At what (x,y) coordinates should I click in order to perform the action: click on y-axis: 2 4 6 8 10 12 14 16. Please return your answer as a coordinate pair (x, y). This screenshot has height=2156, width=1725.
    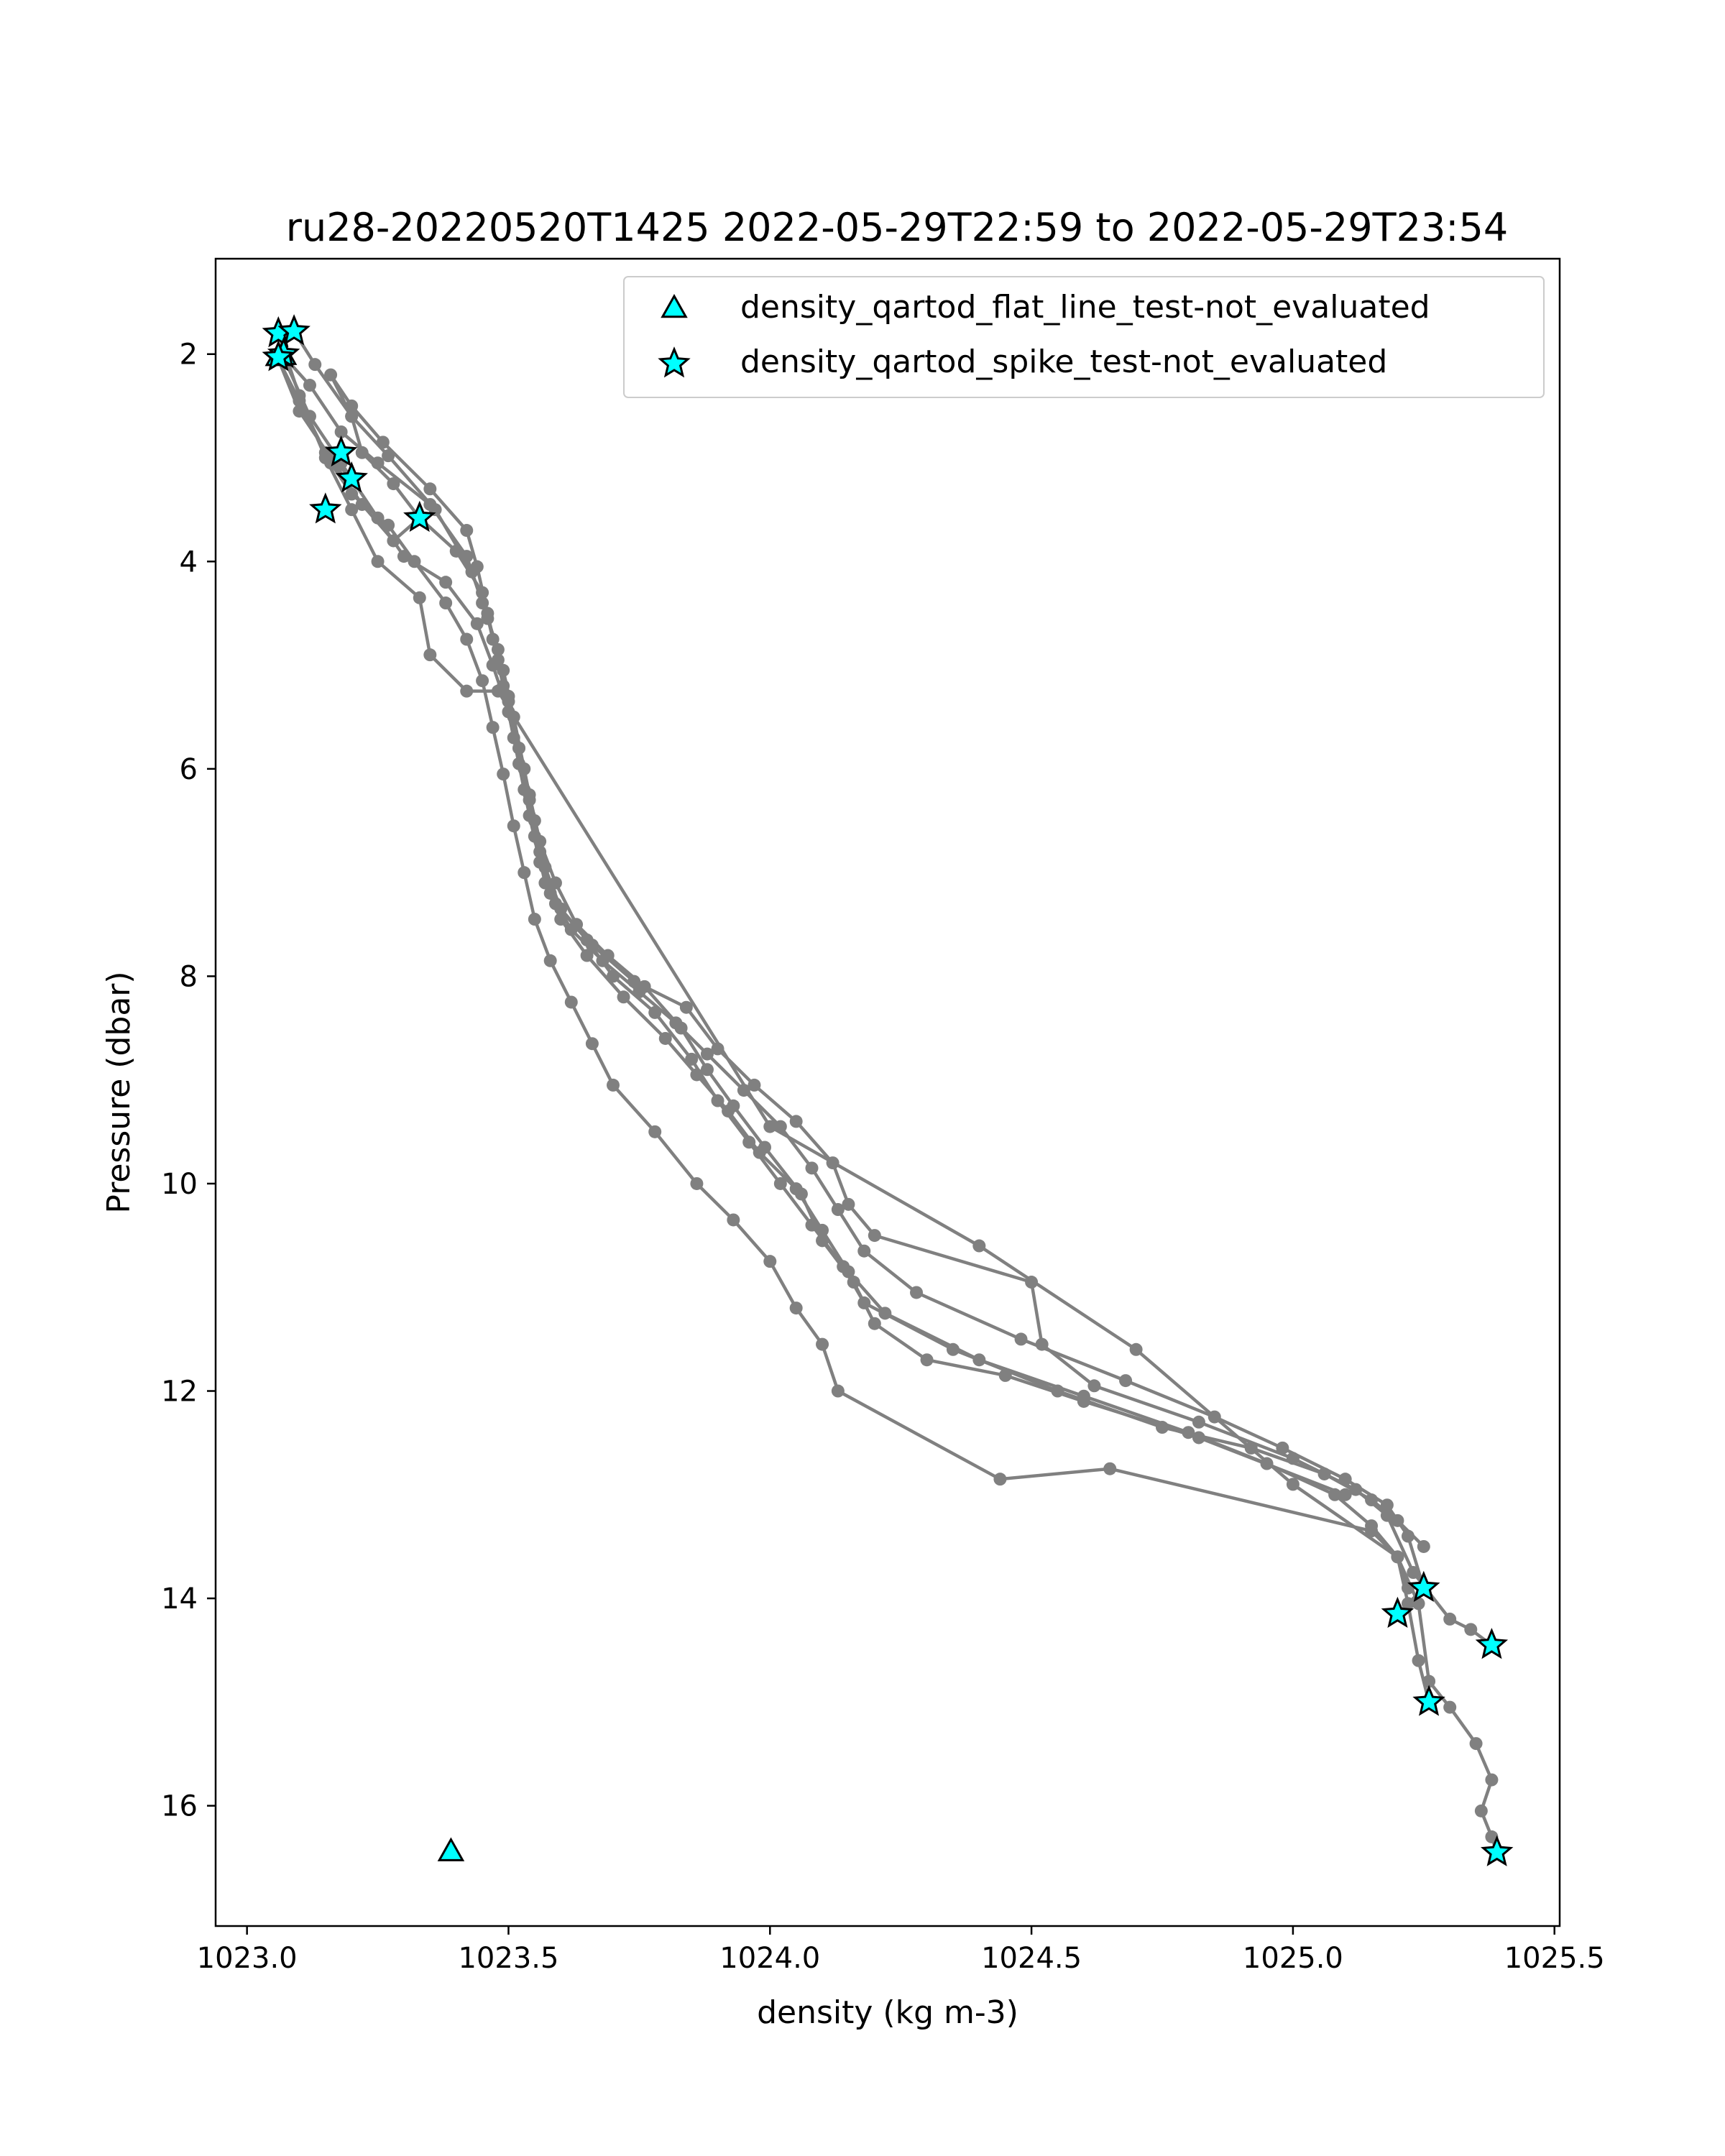
    Looking at the image, I should click on (188, 1080).